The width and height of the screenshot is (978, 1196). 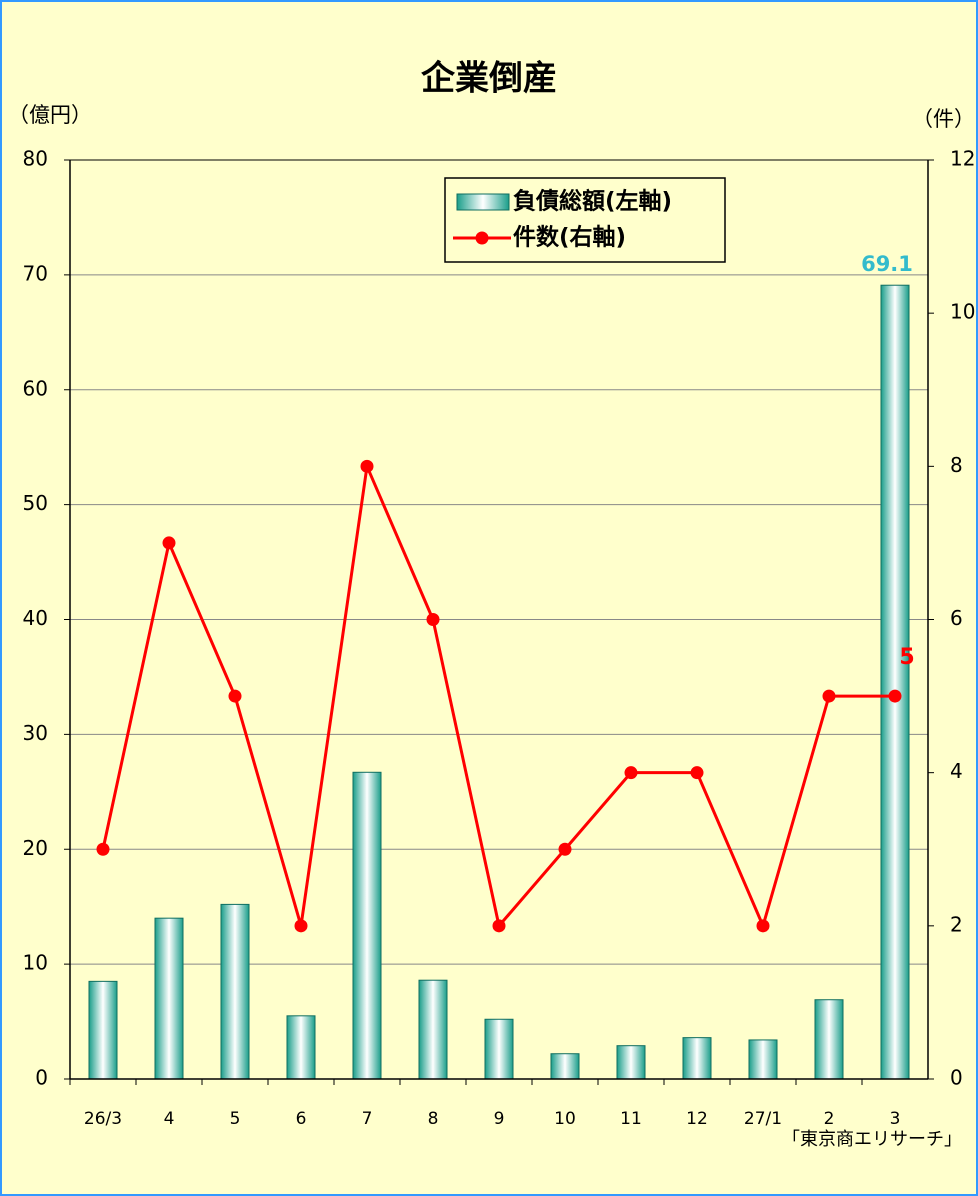 I want to click on y-tick-label: 50, so click(x=35, y=503).